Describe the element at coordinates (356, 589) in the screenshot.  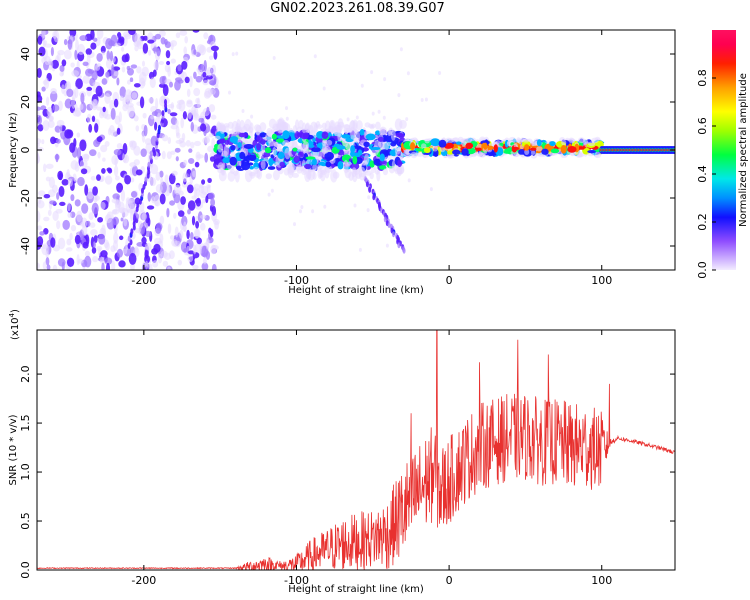
I see `snr-xlabel: Height of straight line (km)` at that location.